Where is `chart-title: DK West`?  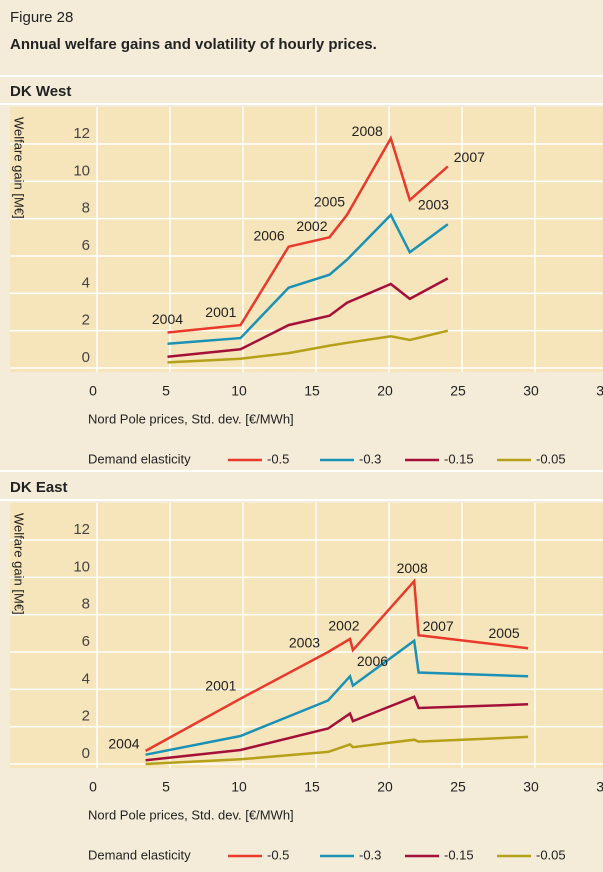 chart-title: DK West is located at coordinates (40, 91).